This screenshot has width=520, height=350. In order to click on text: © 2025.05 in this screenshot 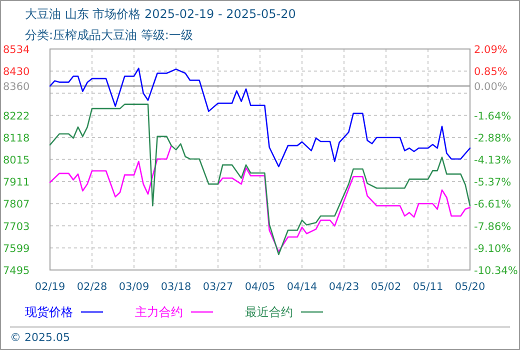, I will do `click(40, 337)`.